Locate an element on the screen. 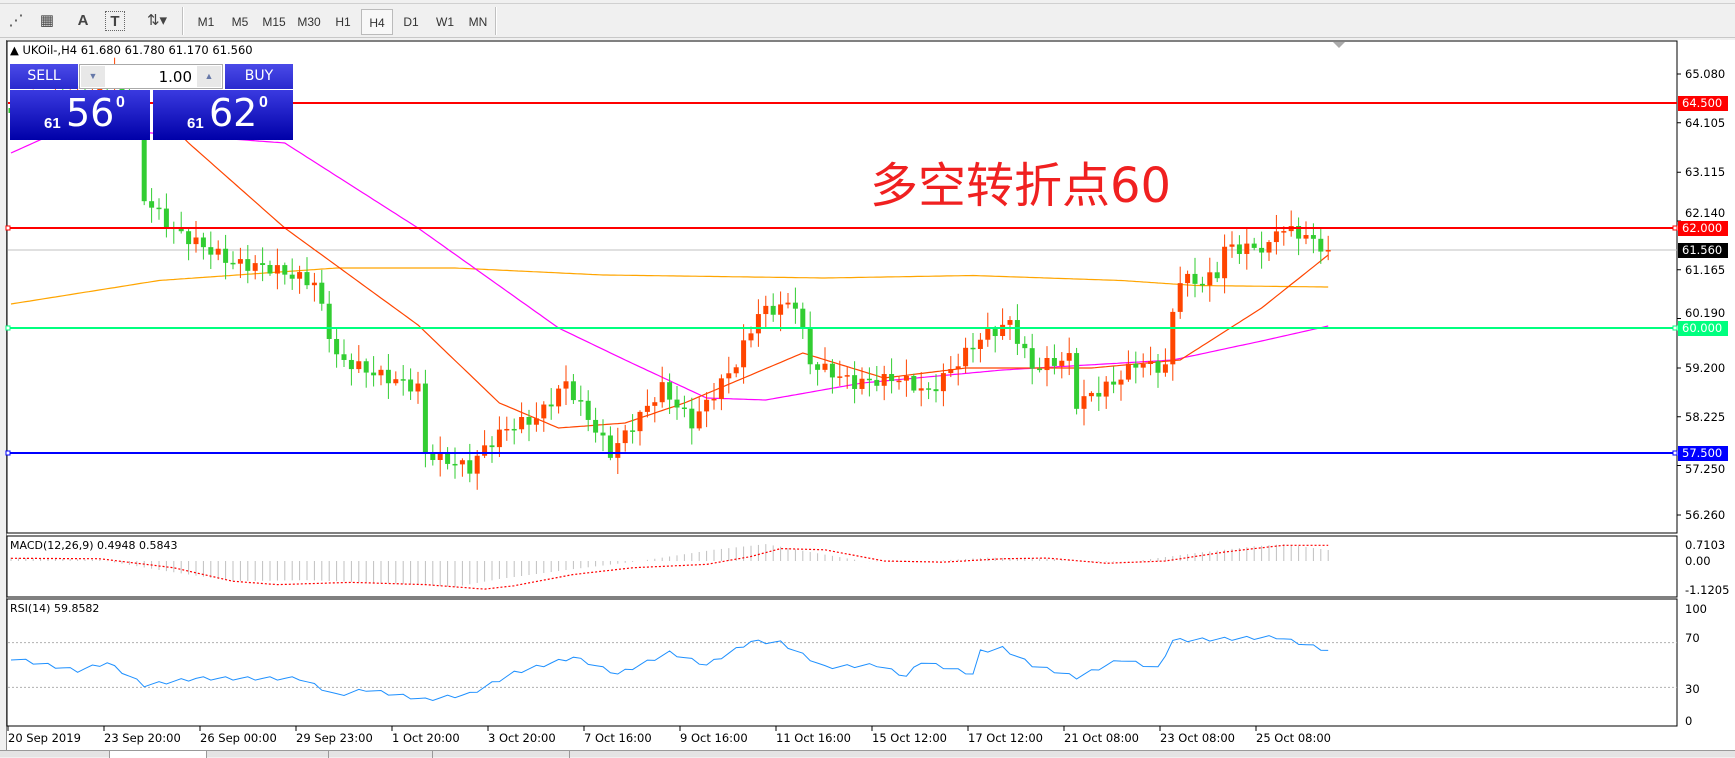 The width and height of the screenshot is (1735, 758). lot-increase-icon: ▲ is located at coordinates (209, 76).